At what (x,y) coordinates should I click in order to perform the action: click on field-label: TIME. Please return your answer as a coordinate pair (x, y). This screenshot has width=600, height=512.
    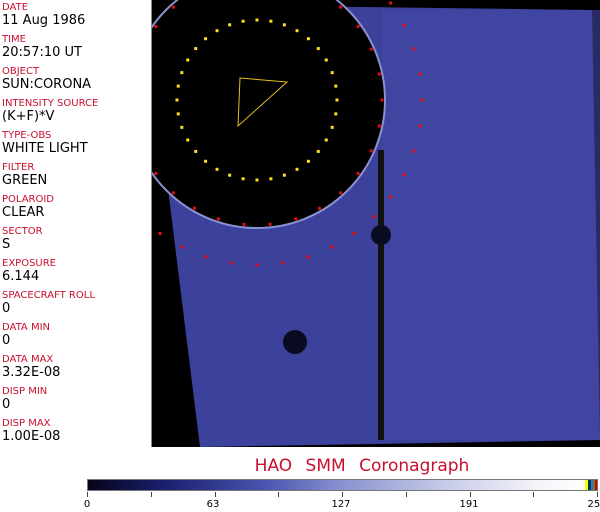
    Looking at the image, I should click on (14, 39).